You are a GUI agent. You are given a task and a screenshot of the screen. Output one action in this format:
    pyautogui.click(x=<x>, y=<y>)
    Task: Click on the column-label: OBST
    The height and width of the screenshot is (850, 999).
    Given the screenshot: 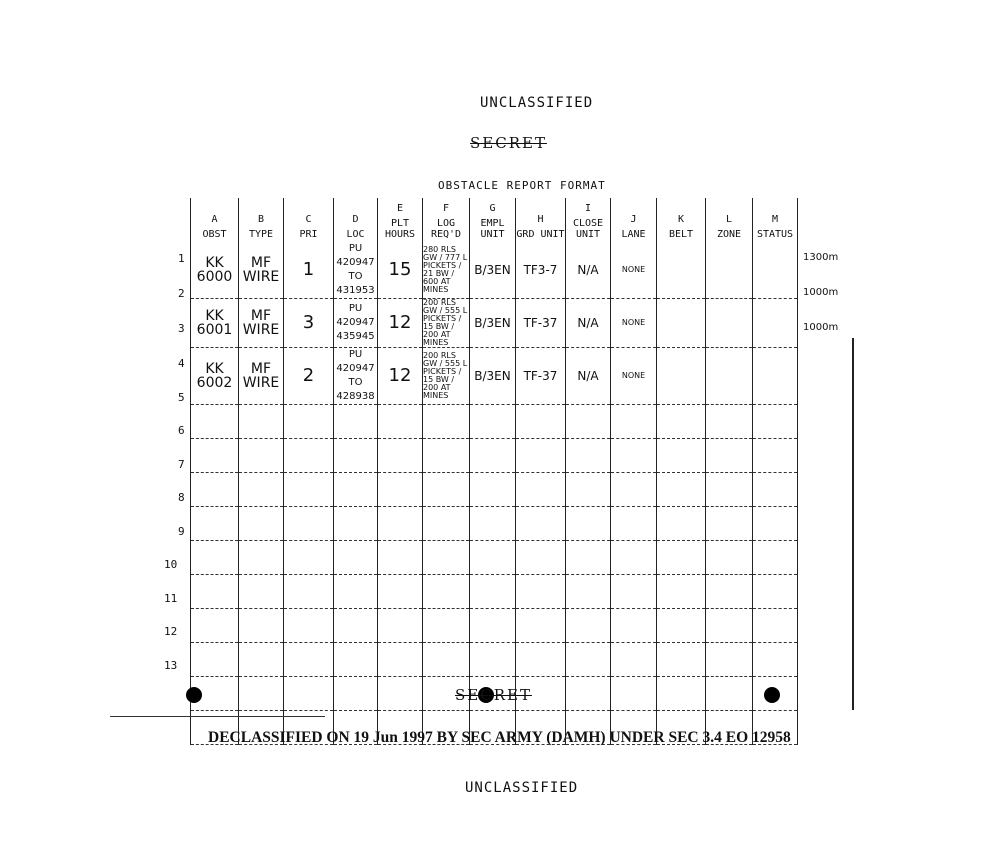 What is the action you would take?
    pyautogui.click(x=214, y=234)
    